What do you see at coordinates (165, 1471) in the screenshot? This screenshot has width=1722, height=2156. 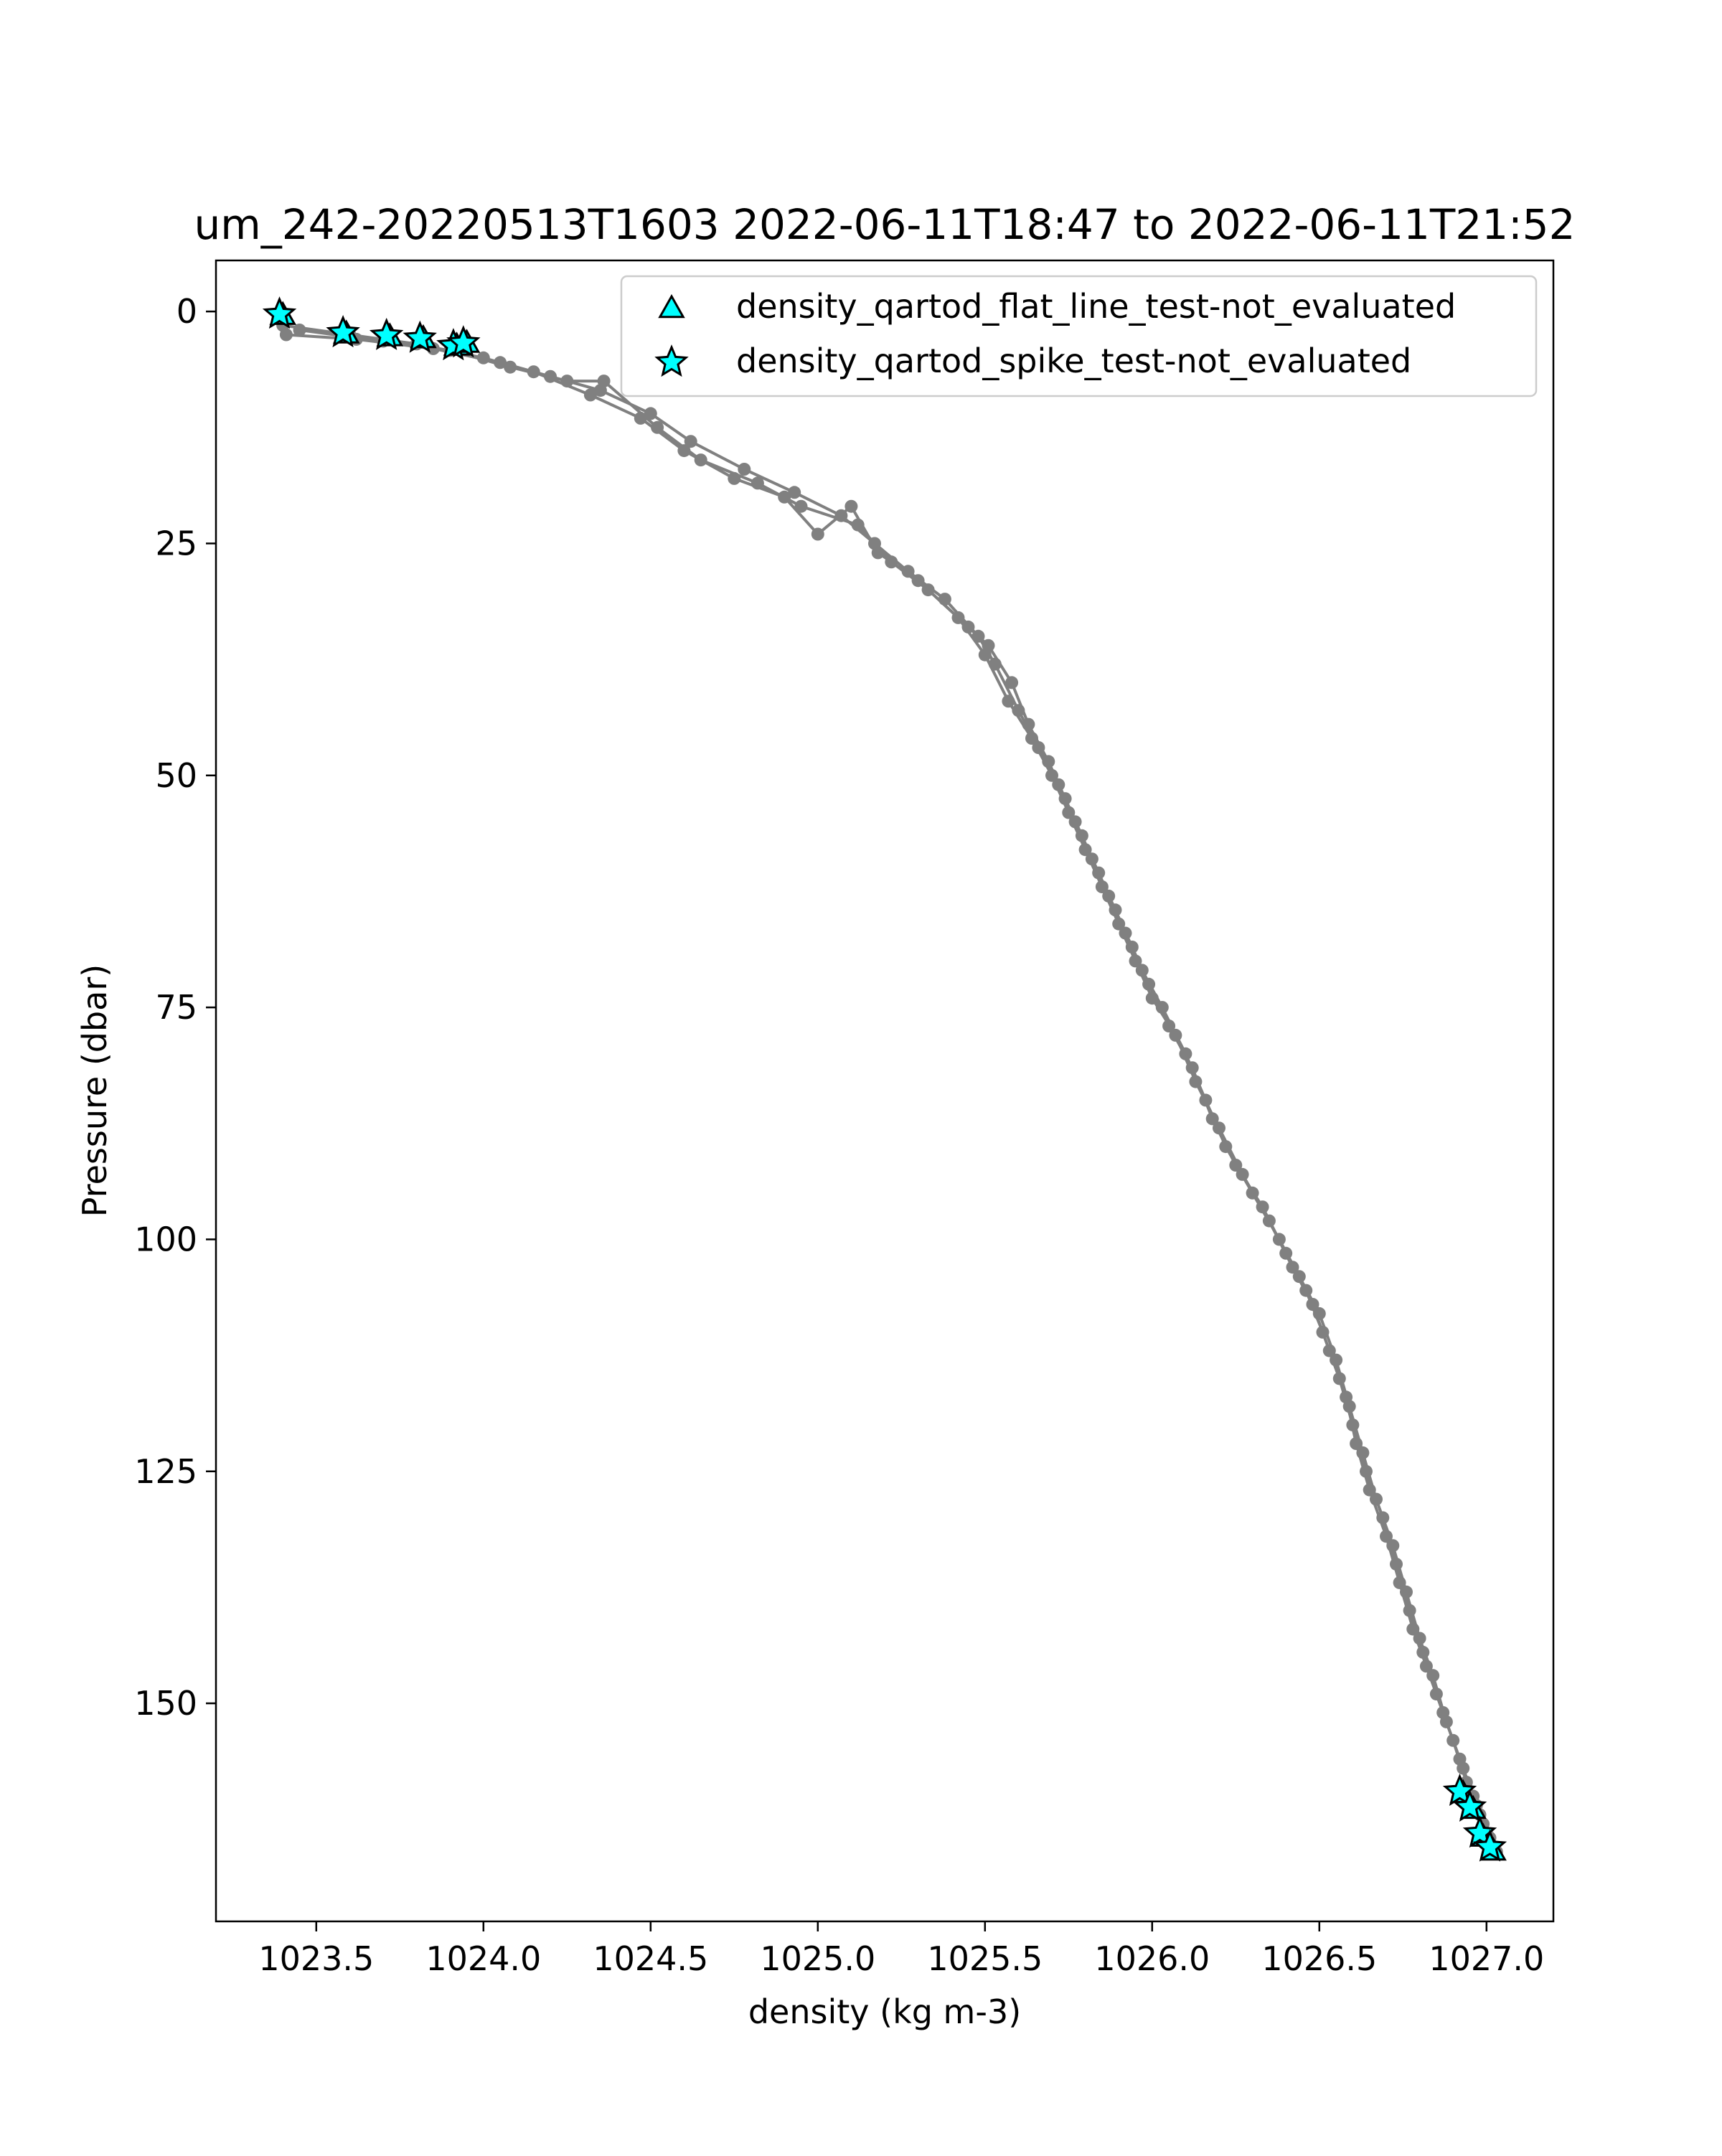 I see `y-tick-label: 125` at bounding box center [165, 1471].